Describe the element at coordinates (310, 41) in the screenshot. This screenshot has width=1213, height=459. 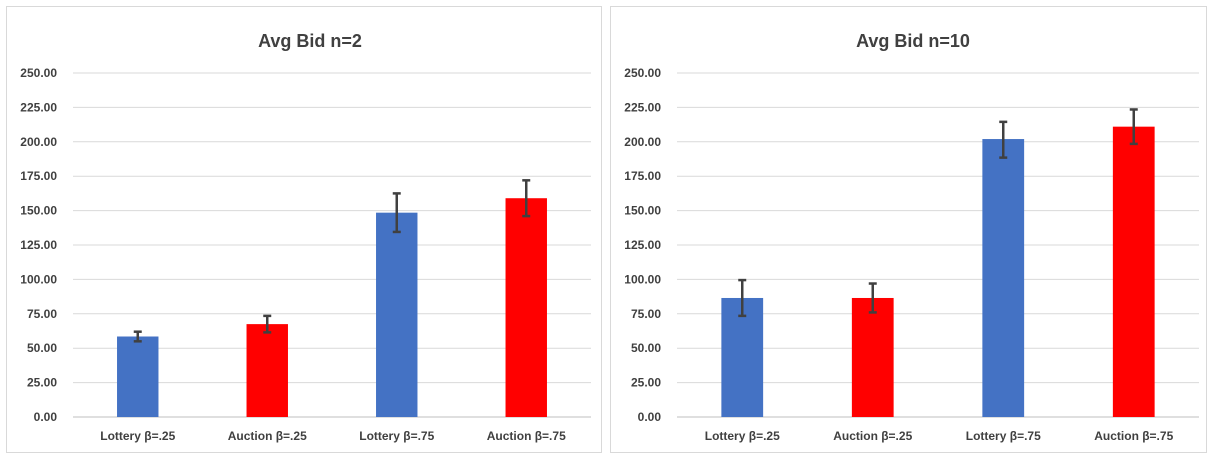
I see `chart-title: Avg Bid n=2` at that location.